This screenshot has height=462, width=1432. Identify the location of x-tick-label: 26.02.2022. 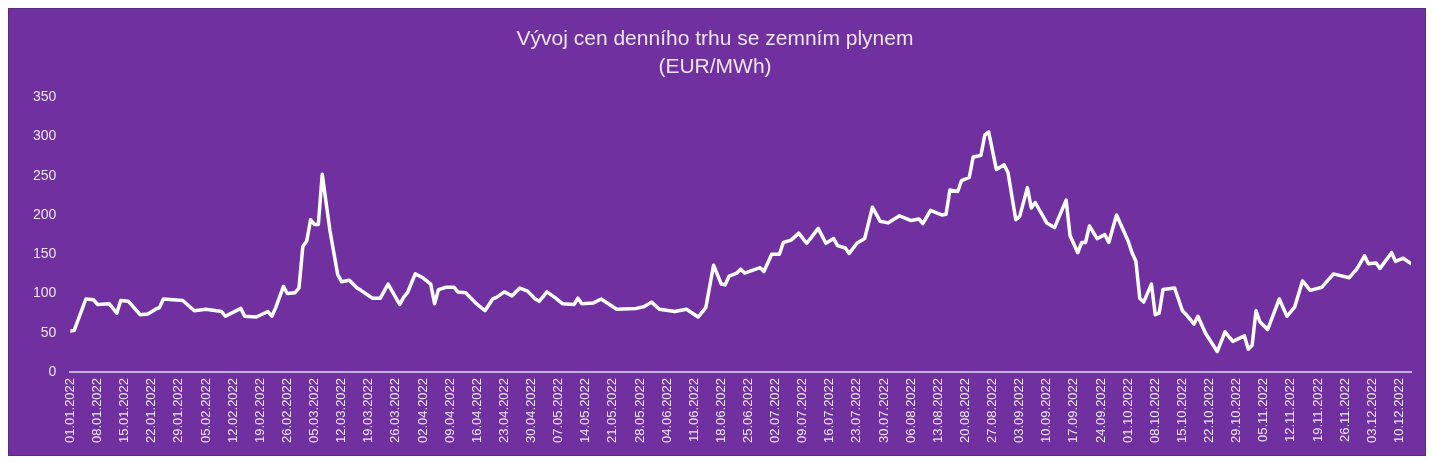
(286, 410).